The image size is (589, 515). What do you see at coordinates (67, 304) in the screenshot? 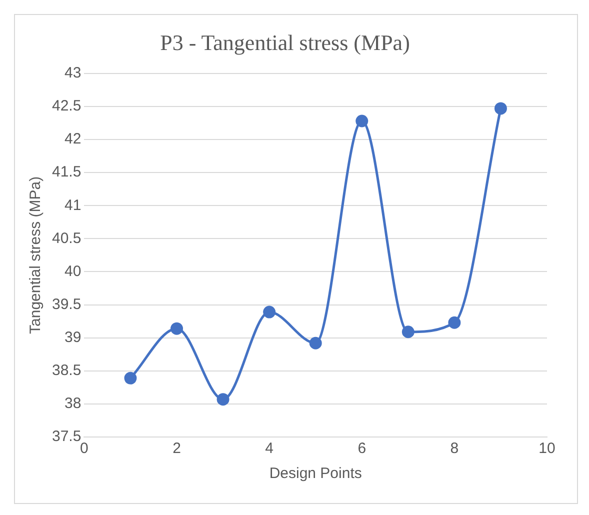
I see `y-tick-label: 39.5` at bounding box center [67, 304].